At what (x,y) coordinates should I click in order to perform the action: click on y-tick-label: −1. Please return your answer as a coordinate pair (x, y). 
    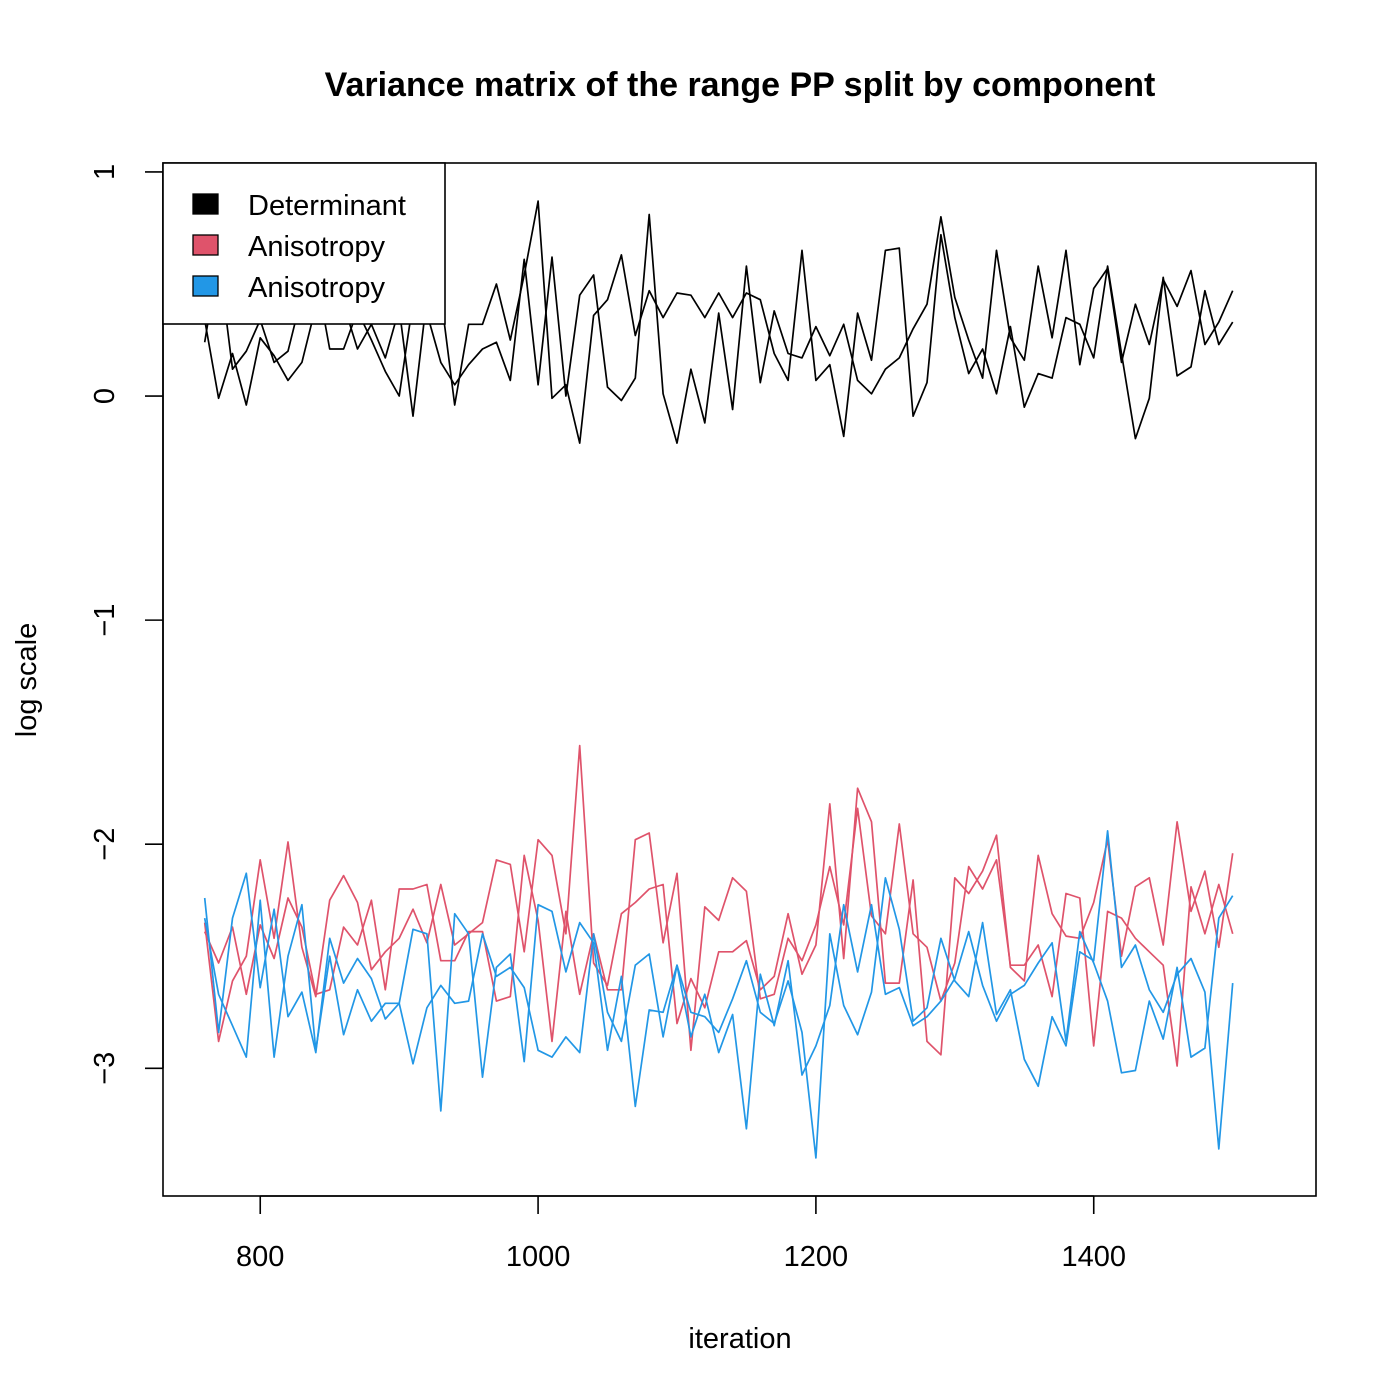
    Looking at the image, I should click on (105, 620).